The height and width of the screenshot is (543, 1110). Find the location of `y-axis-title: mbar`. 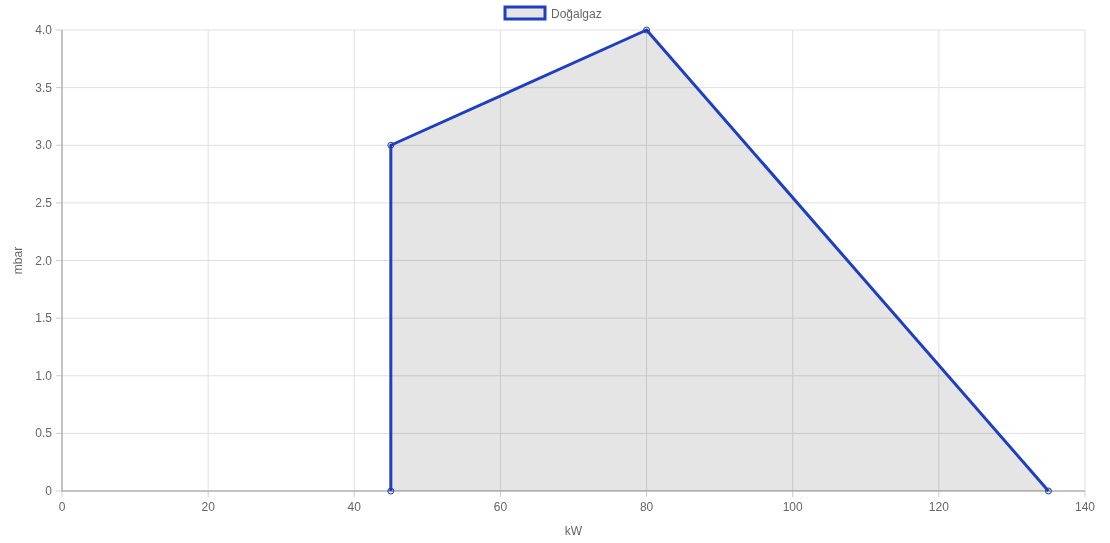

y-axis-title: mbar is located at coordinates (18, 260).